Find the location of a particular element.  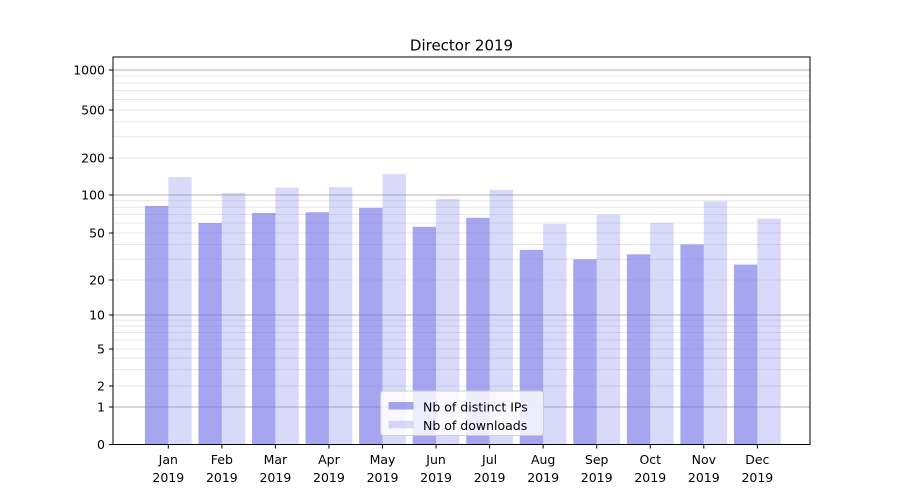

x-tick-label-month: Jun is located at coordinates (435, 459).